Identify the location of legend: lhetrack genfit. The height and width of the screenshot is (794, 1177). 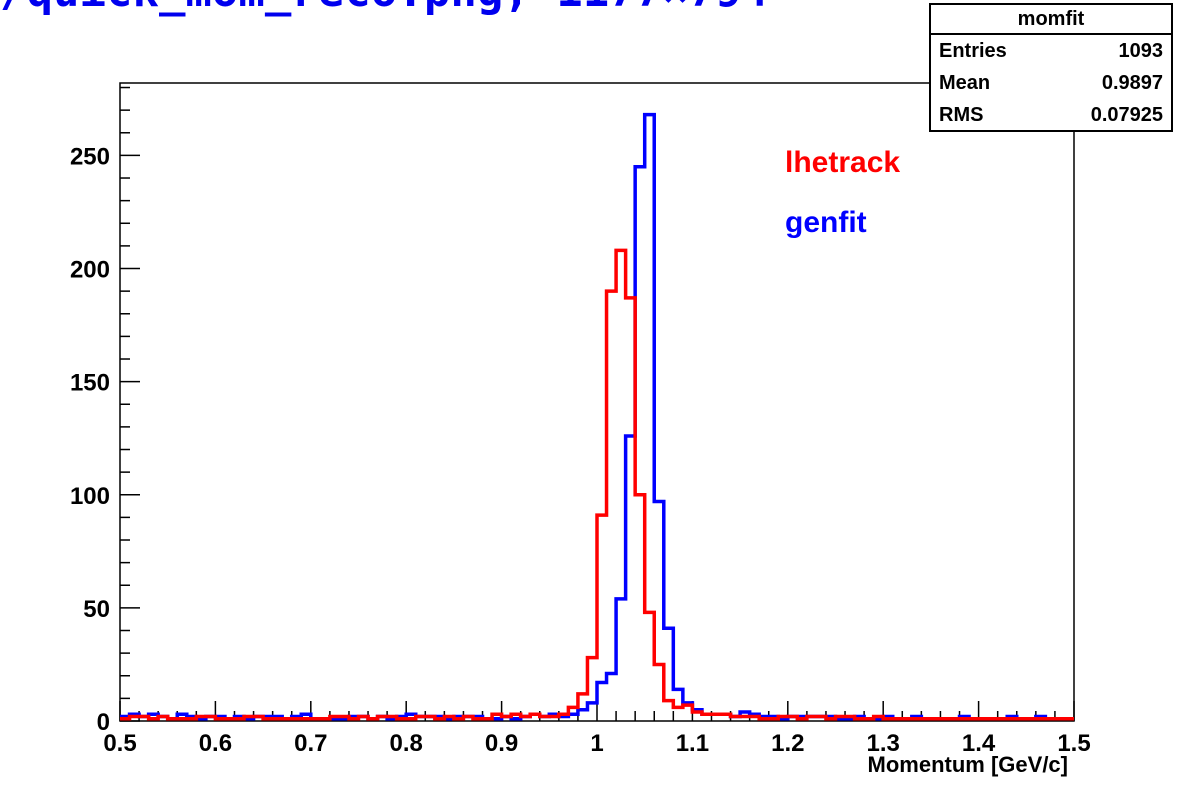
(842, 192).